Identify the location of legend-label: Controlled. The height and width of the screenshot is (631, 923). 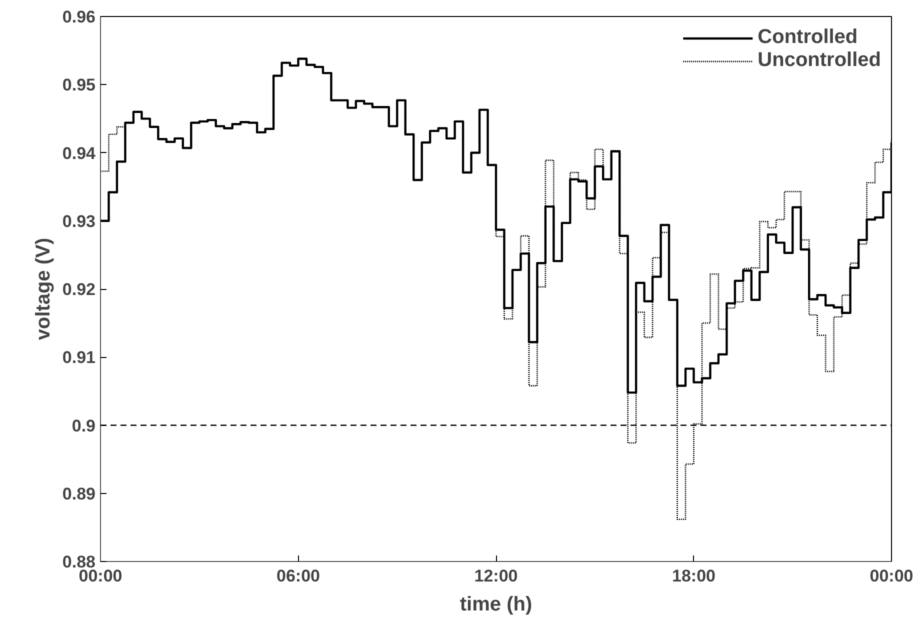
(808, 37).